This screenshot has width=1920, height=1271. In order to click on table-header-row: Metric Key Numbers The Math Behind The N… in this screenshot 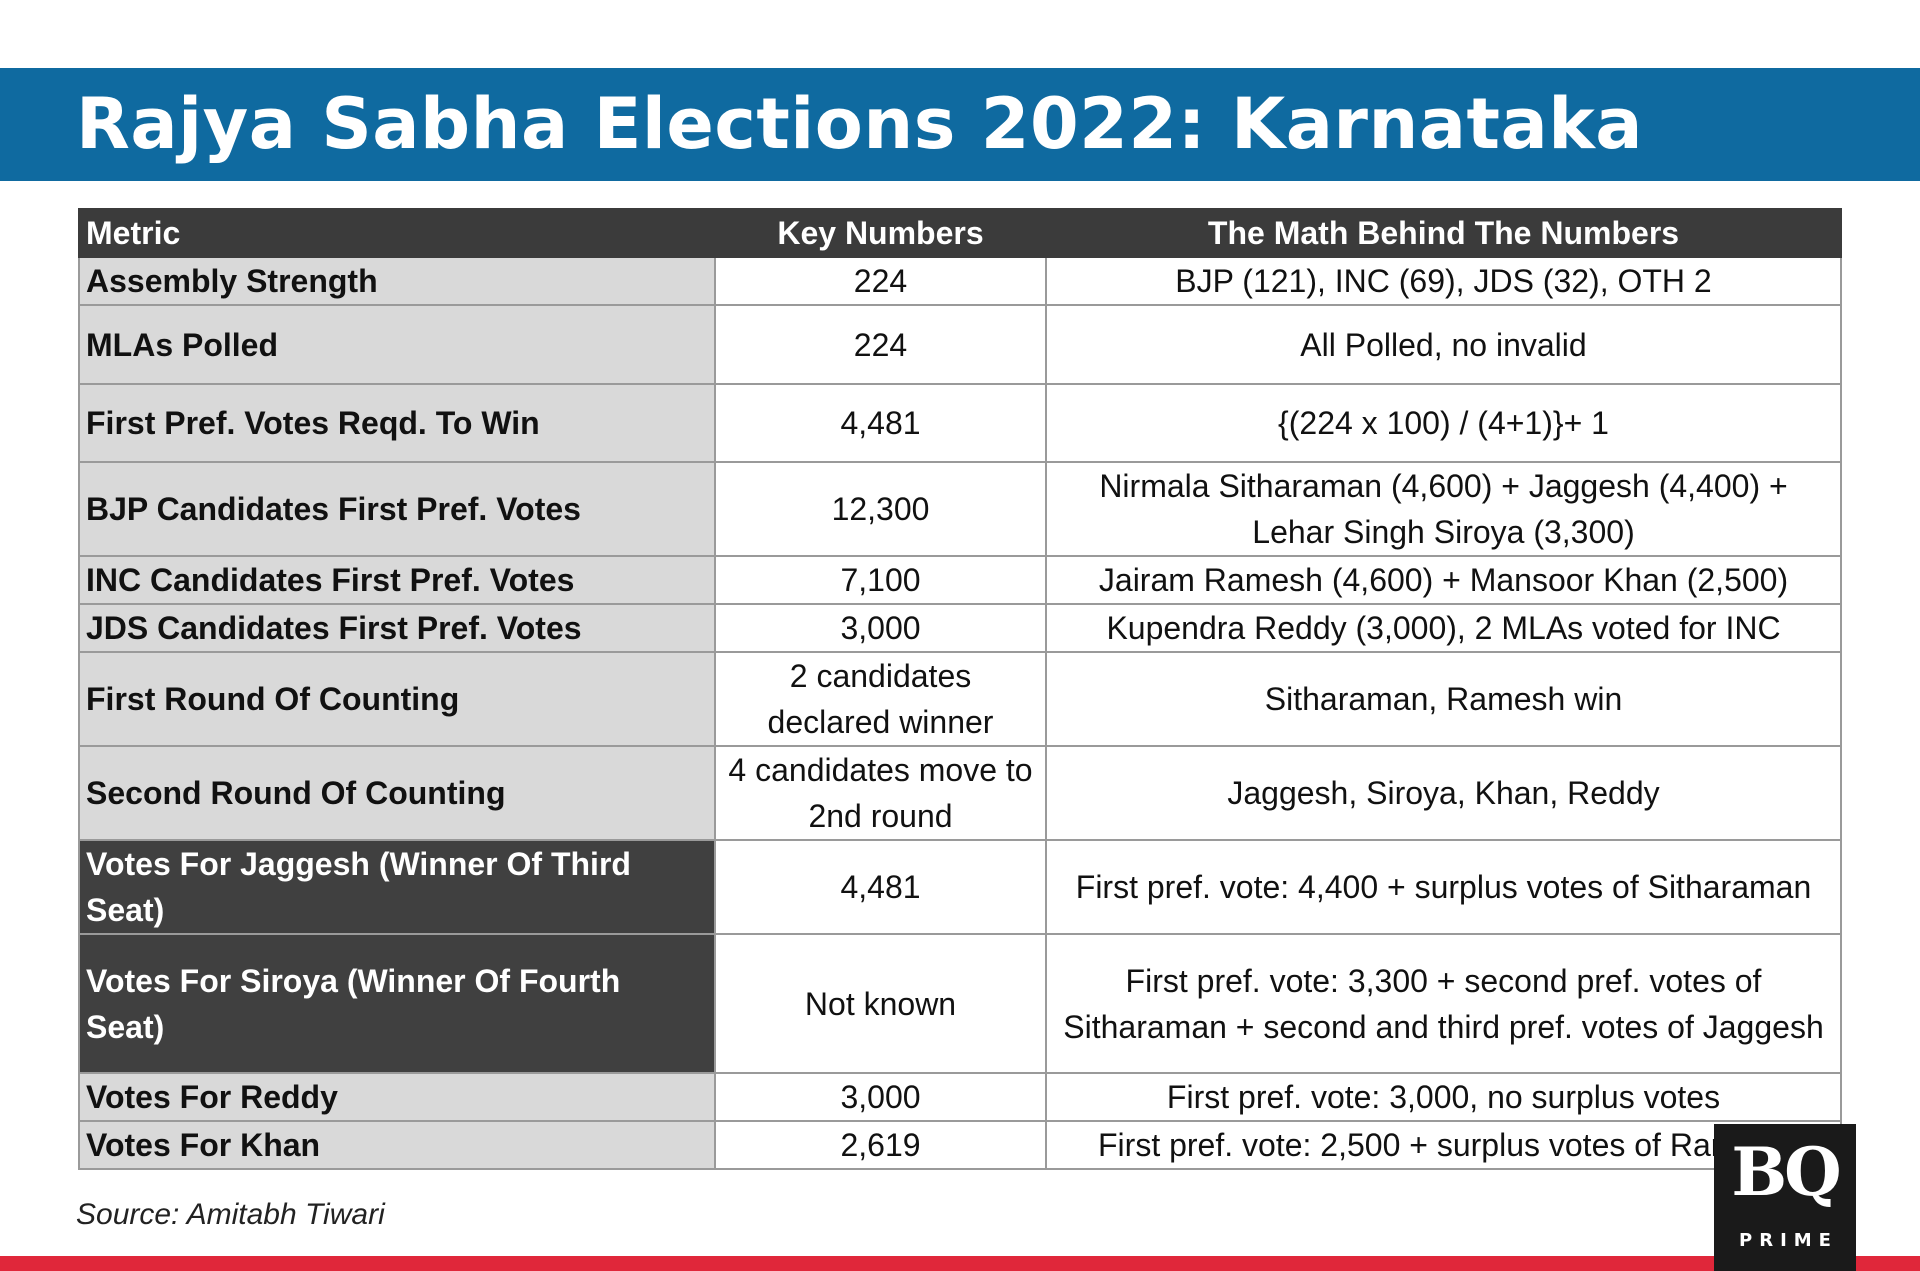, I will do `click(960, 233)`.